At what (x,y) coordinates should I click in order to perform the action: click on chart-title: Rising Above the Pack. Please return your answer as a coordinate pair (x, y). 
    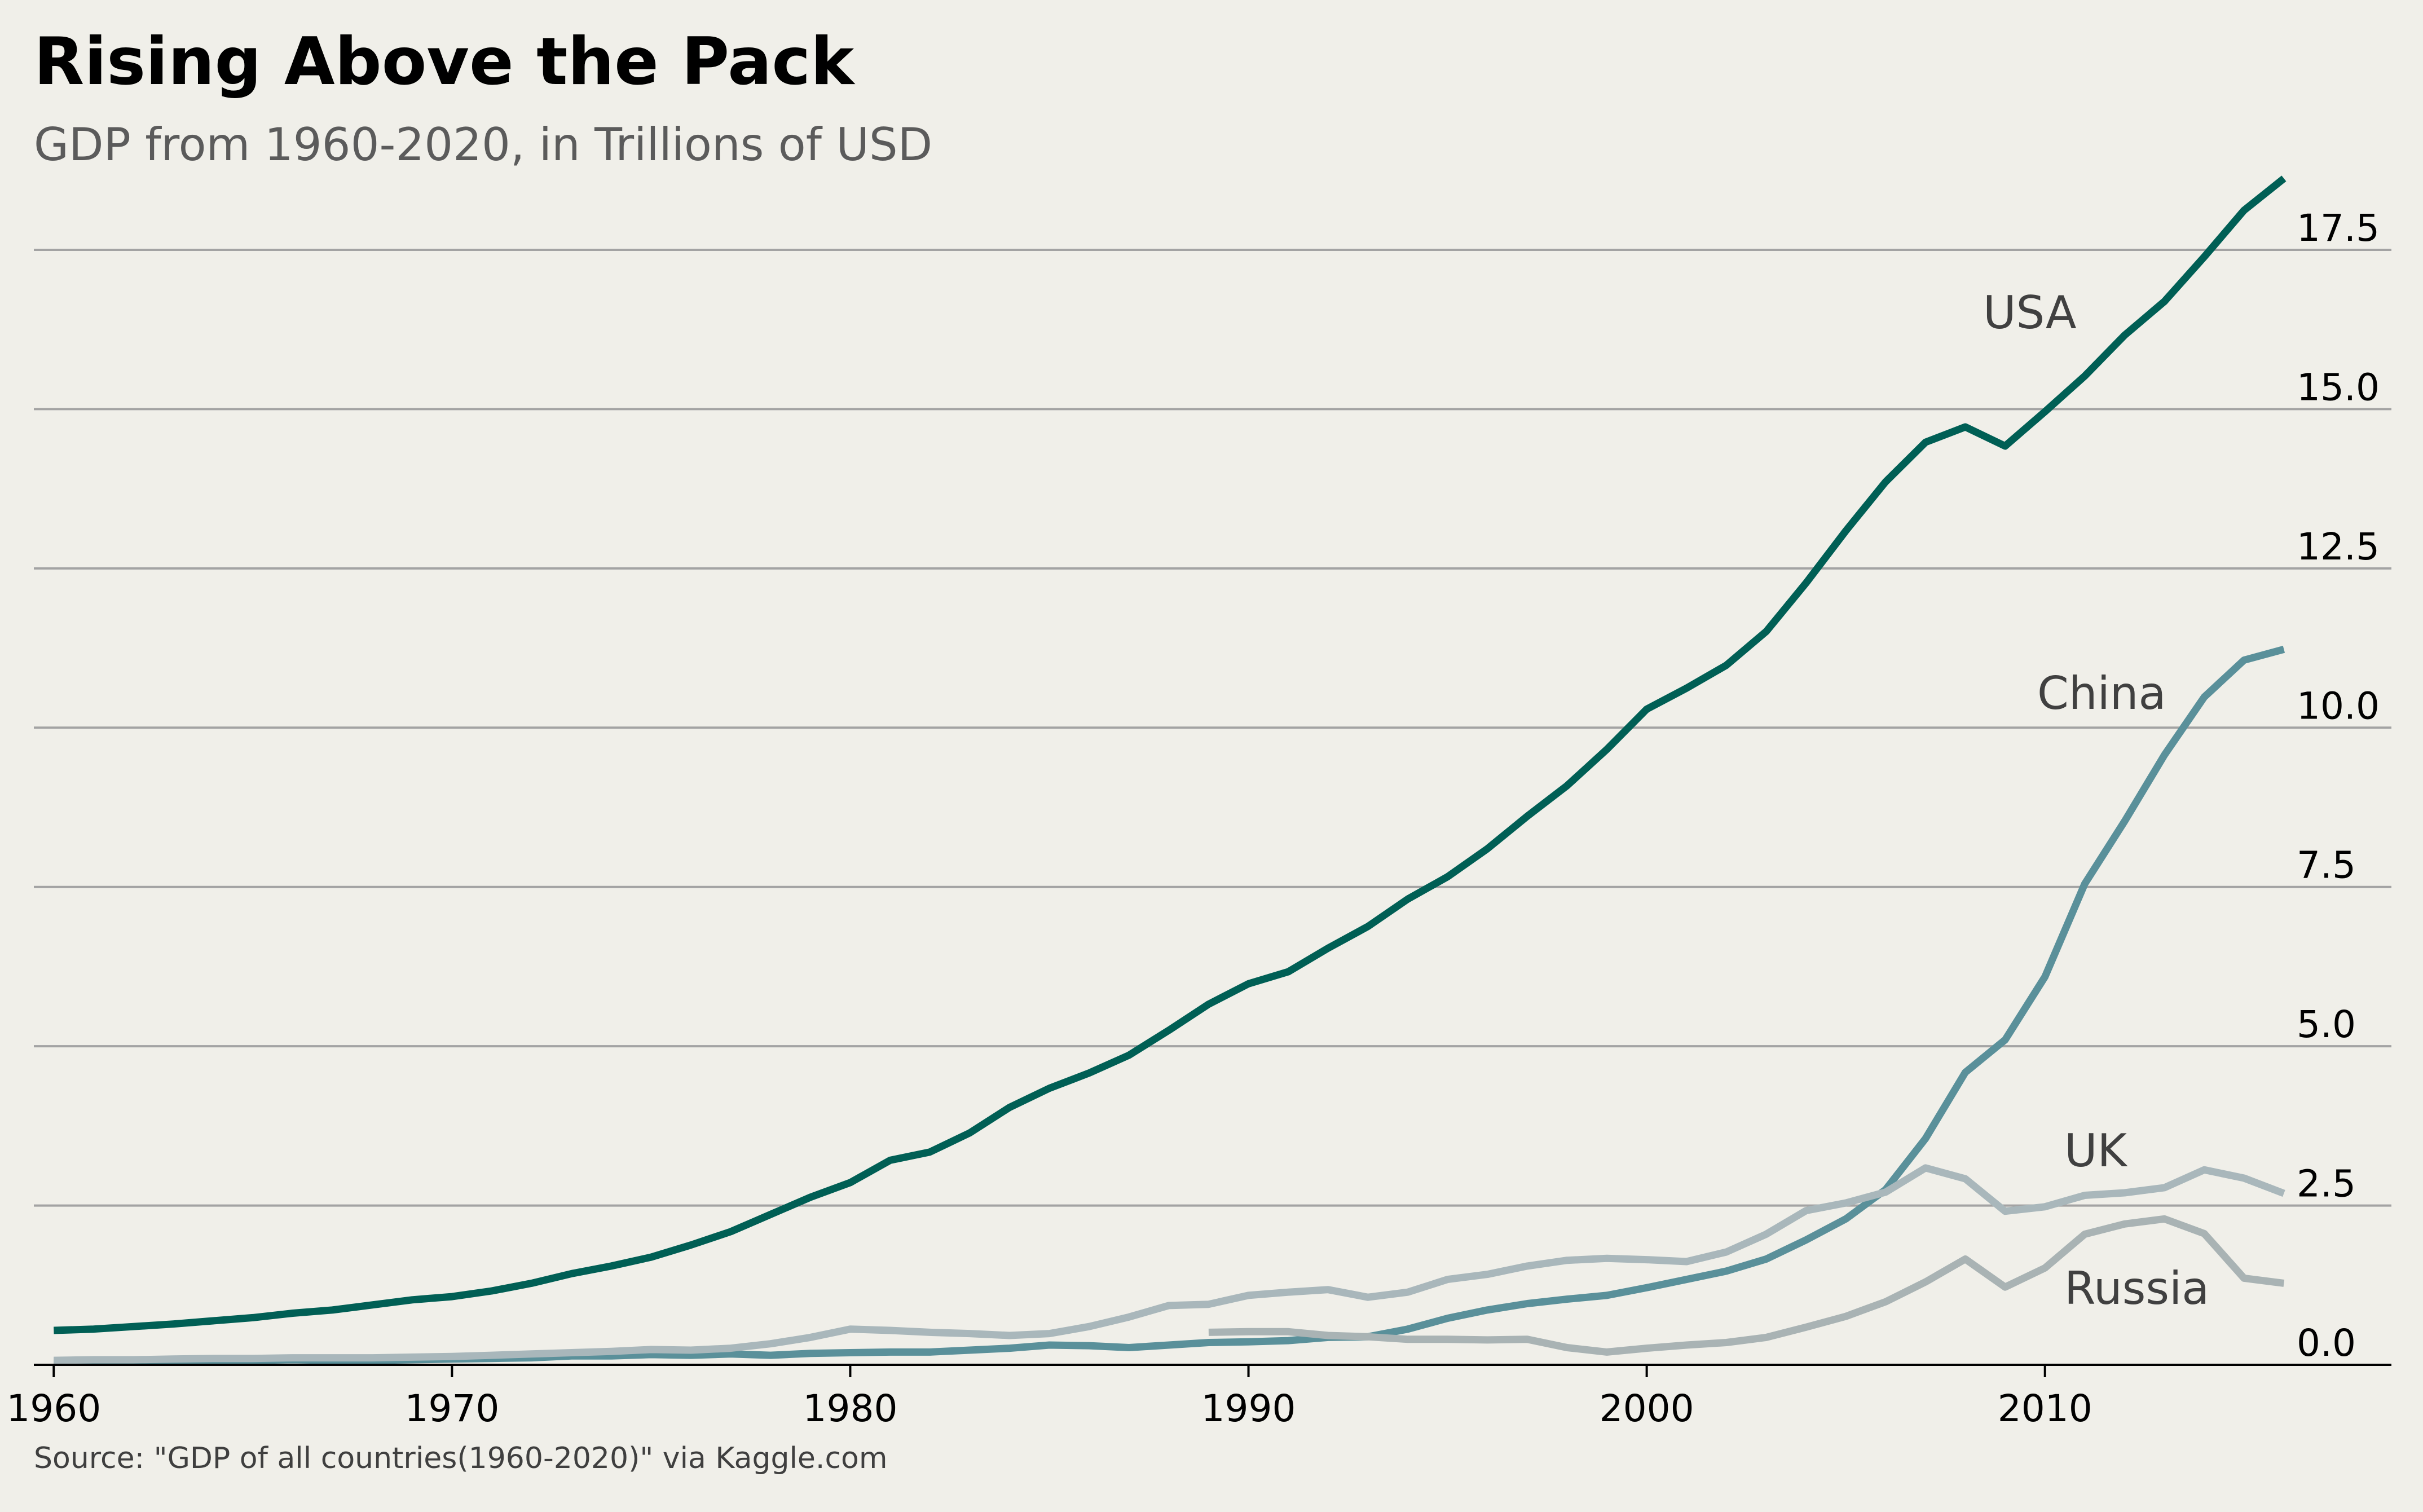
    Looking at the image, I should click on (444, 62).